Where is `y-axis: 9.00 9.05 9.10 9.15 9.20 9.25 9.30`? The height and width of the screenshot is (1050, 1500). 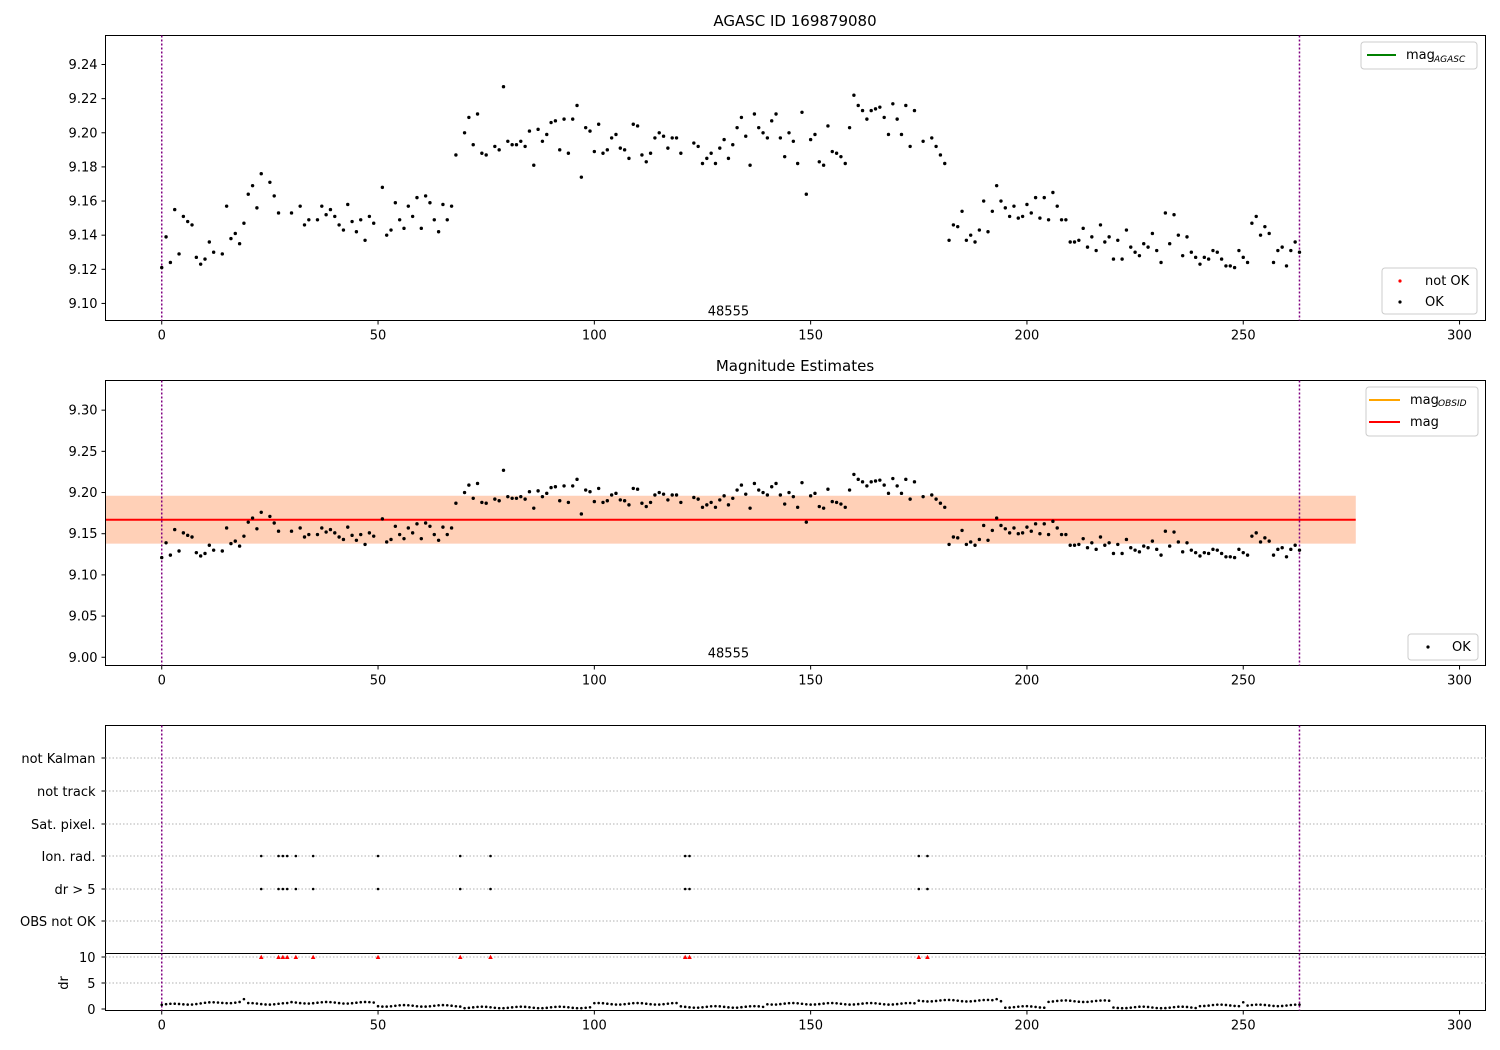 y-axis: 9.00 9.05 9.10 9.15 9.20 9.25 9.30 is located at coordinates (87, 535).